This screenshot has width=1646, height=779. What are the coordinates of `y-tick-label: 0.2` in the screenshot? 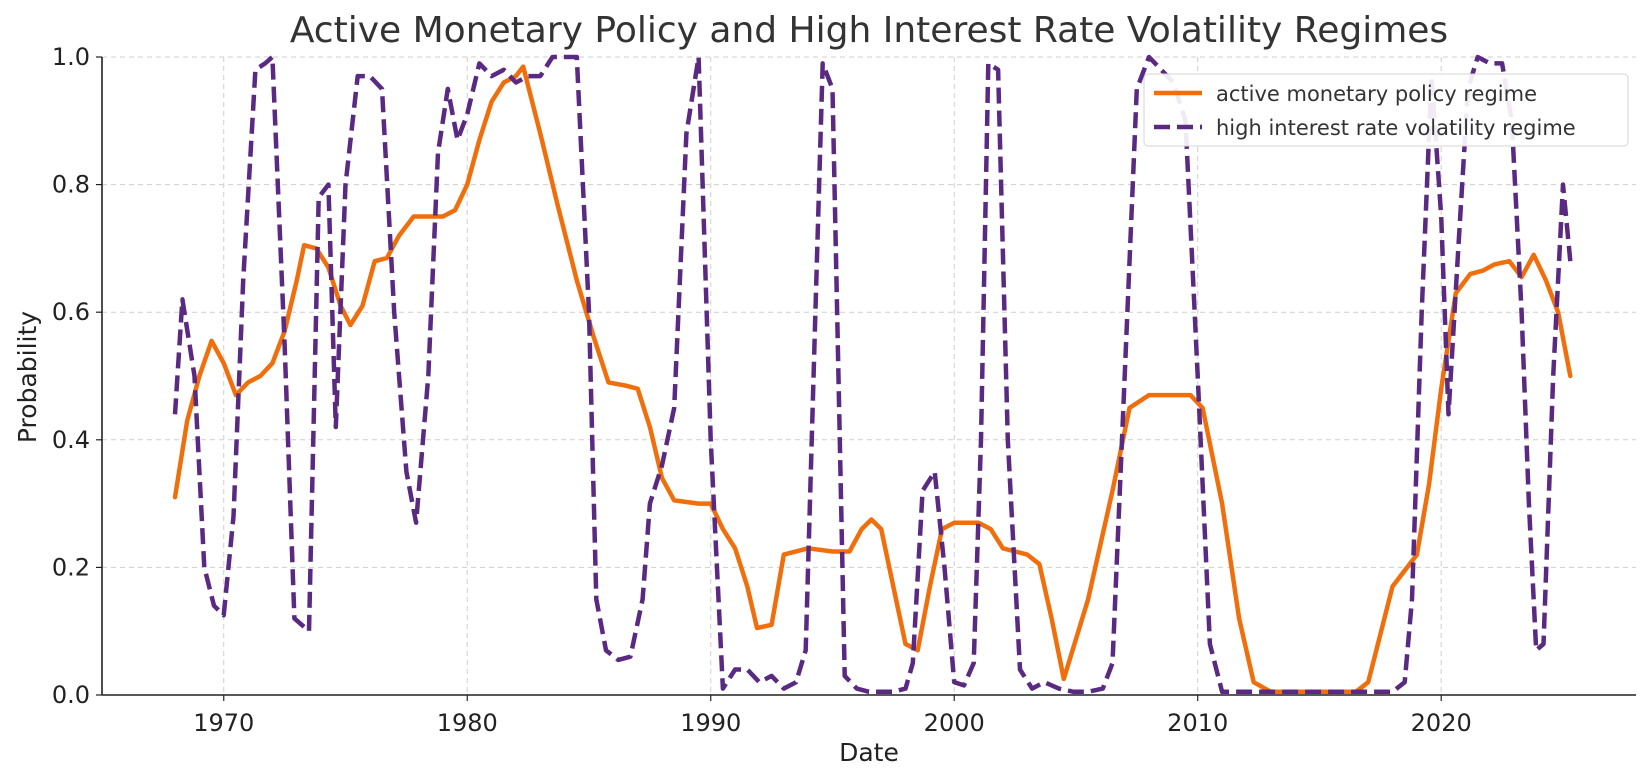 It's located at (71, 567).